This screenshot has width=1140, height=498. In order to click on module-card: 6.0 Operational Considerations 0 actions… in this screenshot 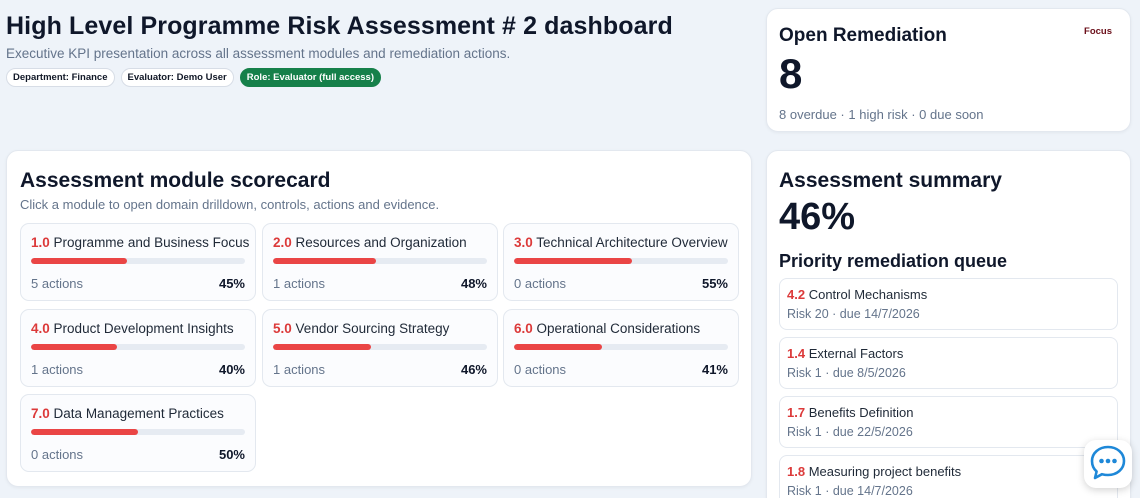, I will do `click(621, 348)`.